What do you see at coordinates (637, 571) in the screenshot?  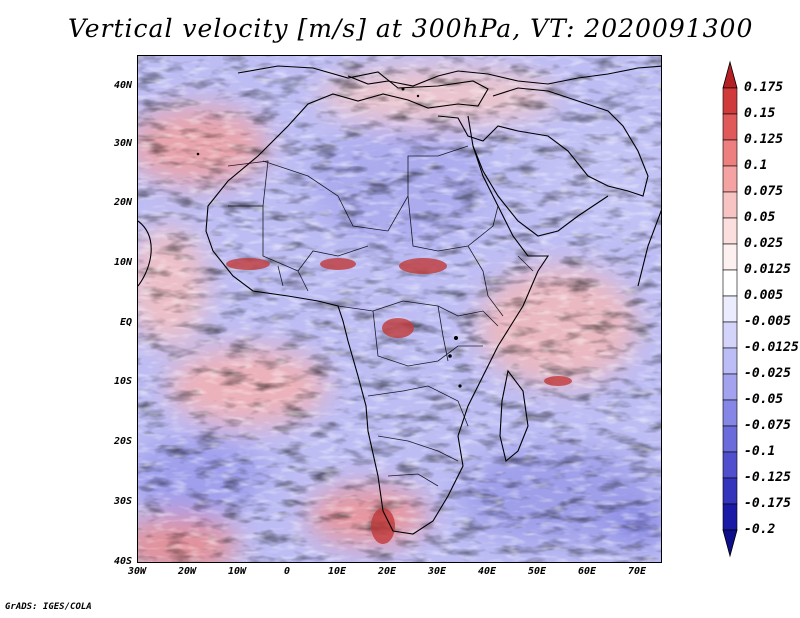 I see `lon-label-70e: 70E` at bounding box center [637, 571].